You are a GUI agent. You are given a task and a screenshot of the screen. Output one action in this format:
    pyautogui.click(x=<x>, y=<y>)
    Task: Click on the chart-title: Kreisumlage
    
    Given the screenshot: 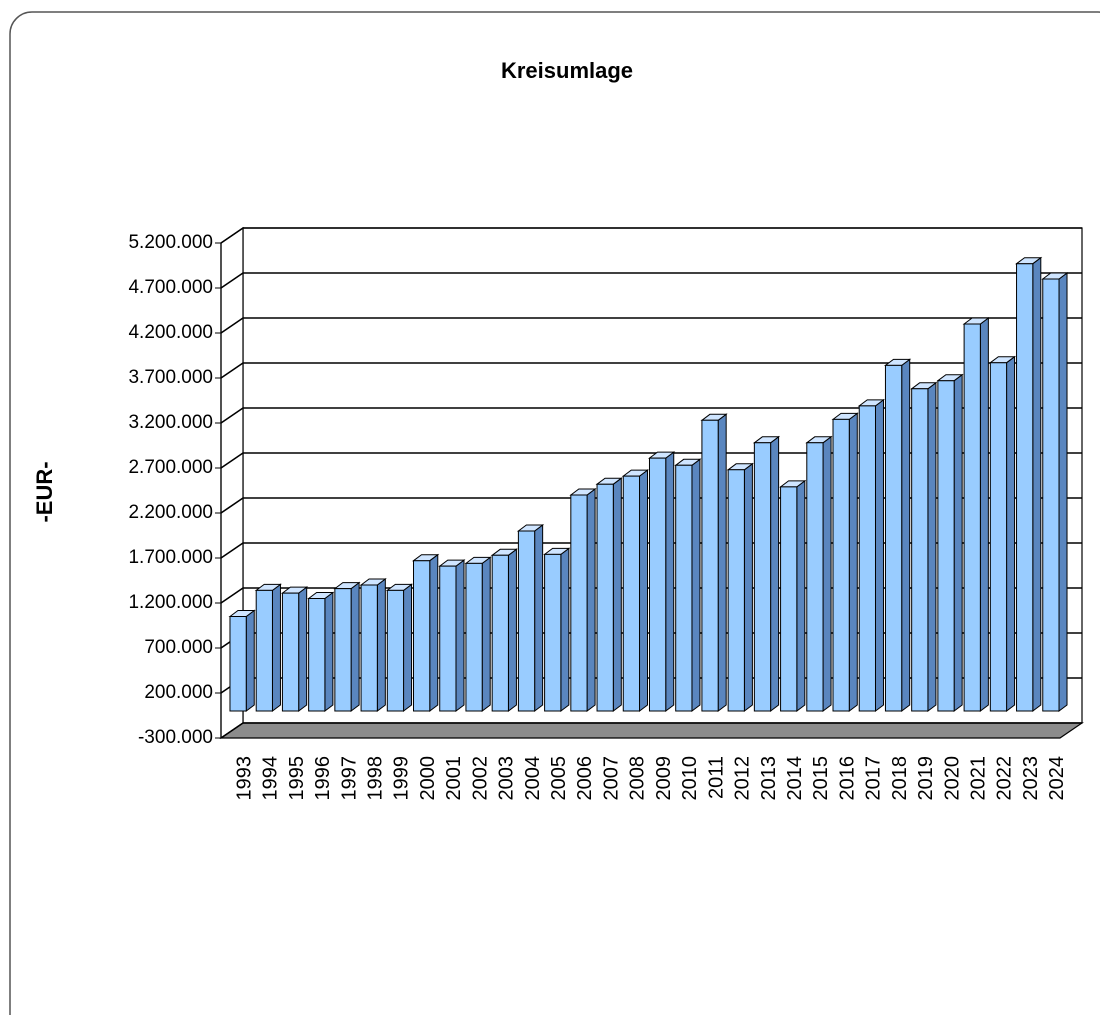 What is the action you would take?
    pyautogui.click(x=567, y=70)
    